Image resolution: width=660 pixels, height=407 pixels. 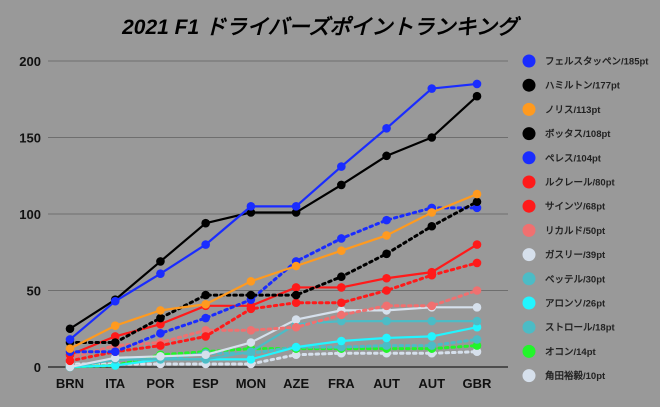 I want to click on y-axis-ticks: 0 50 100 150 200, so click(x=30, y=214).